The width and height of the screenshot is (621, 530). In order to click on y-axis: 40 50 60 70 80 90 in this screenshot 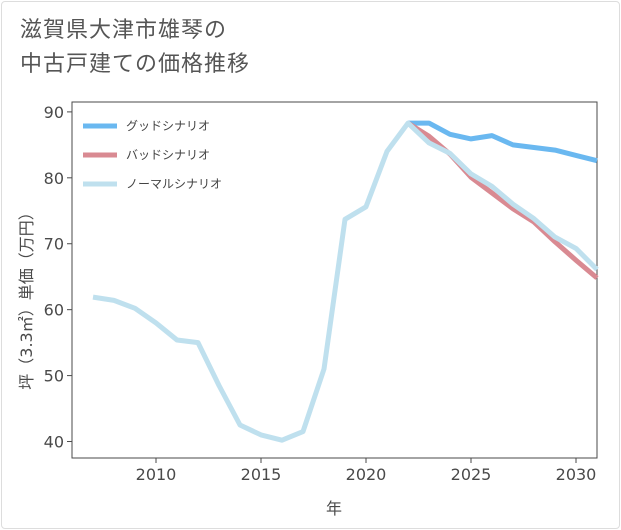, I will do `click(58, 277)`.